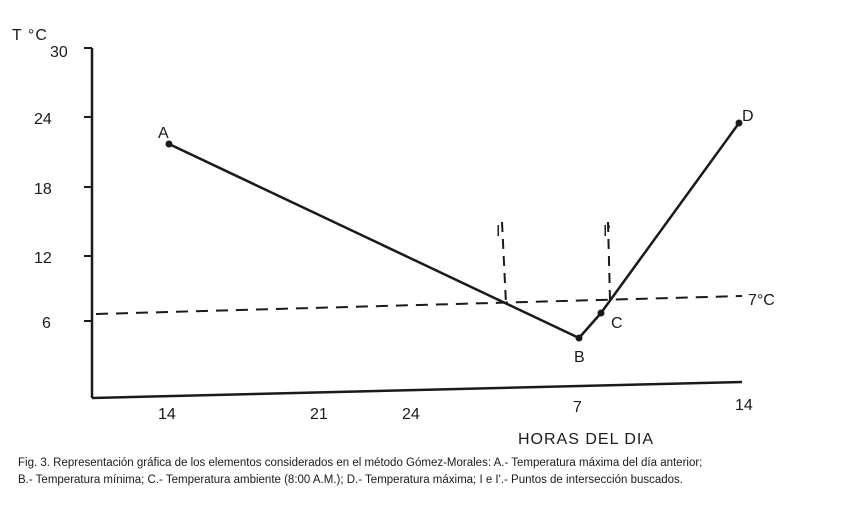  What do you see at coordinates (419, 305) in the screenshot?
I see `reference-line-7c` at bounding box center [419, 305].